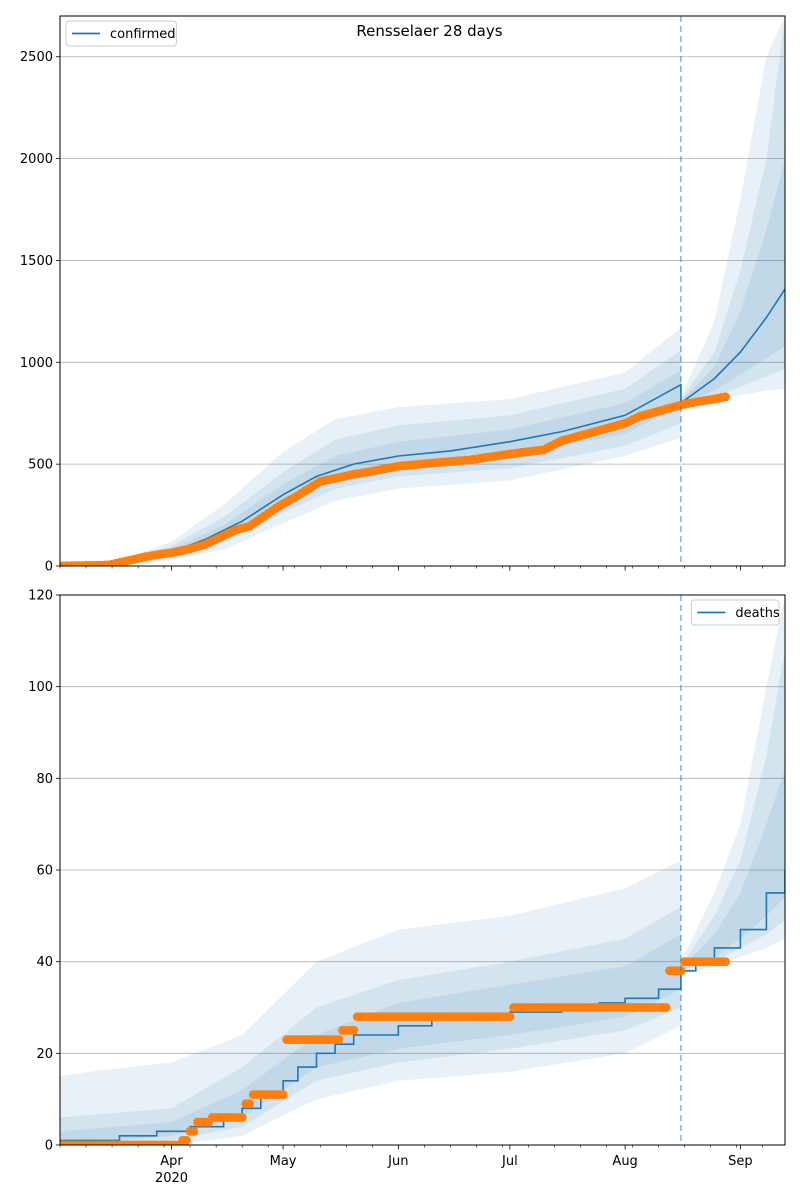 The image size is (800, 1200). I want to click on chart-title: Rensselaer 28 days, so click(429, 31).